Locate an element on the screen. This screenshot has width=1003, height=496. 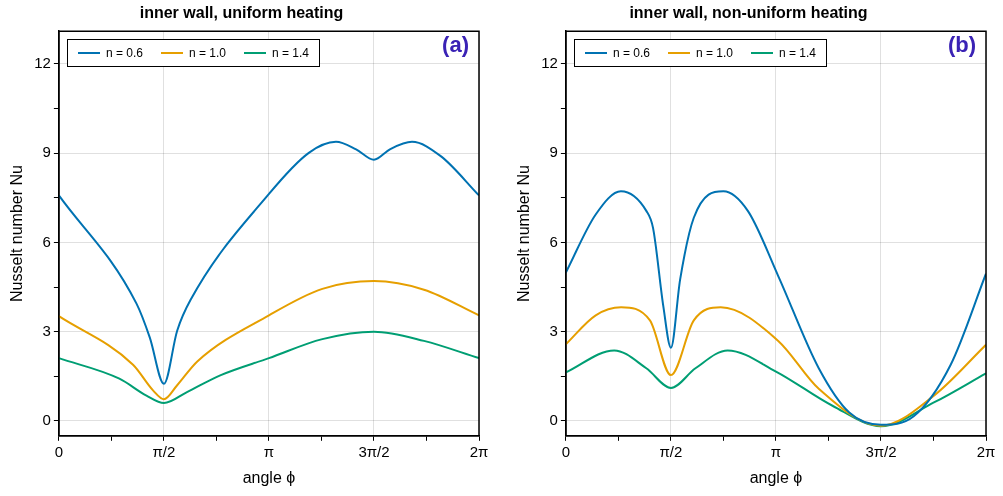
chart-title: inner wall, uniform heating is located at coordinates (241, 13).